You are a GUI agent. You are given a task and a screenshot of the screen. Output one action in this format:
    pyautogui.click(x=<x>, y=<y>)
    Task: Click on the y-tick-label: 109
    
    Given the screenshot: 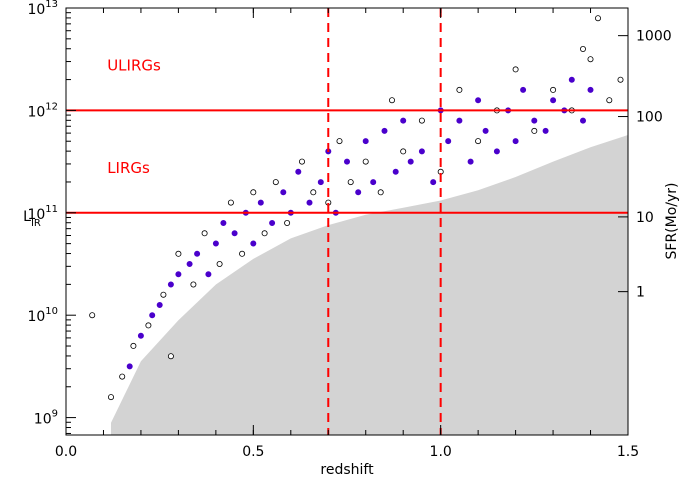 What is the action you would take?
    pyautogui.click(x=46, y=418)
    